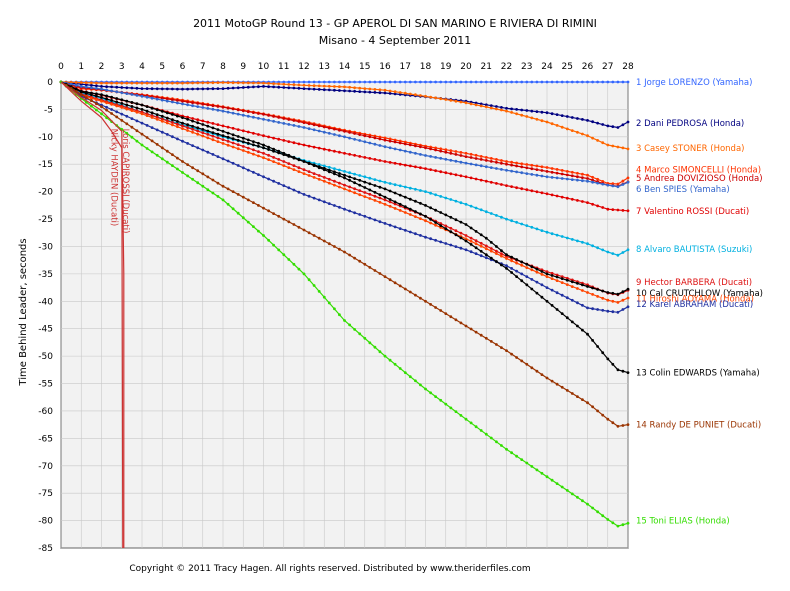 The height and width of the screenshot is (591, 790). What do you see at coordinates (183, 67) in the screenshot?
I see `x-tick-label: 6` at bounding box center [183, 67].